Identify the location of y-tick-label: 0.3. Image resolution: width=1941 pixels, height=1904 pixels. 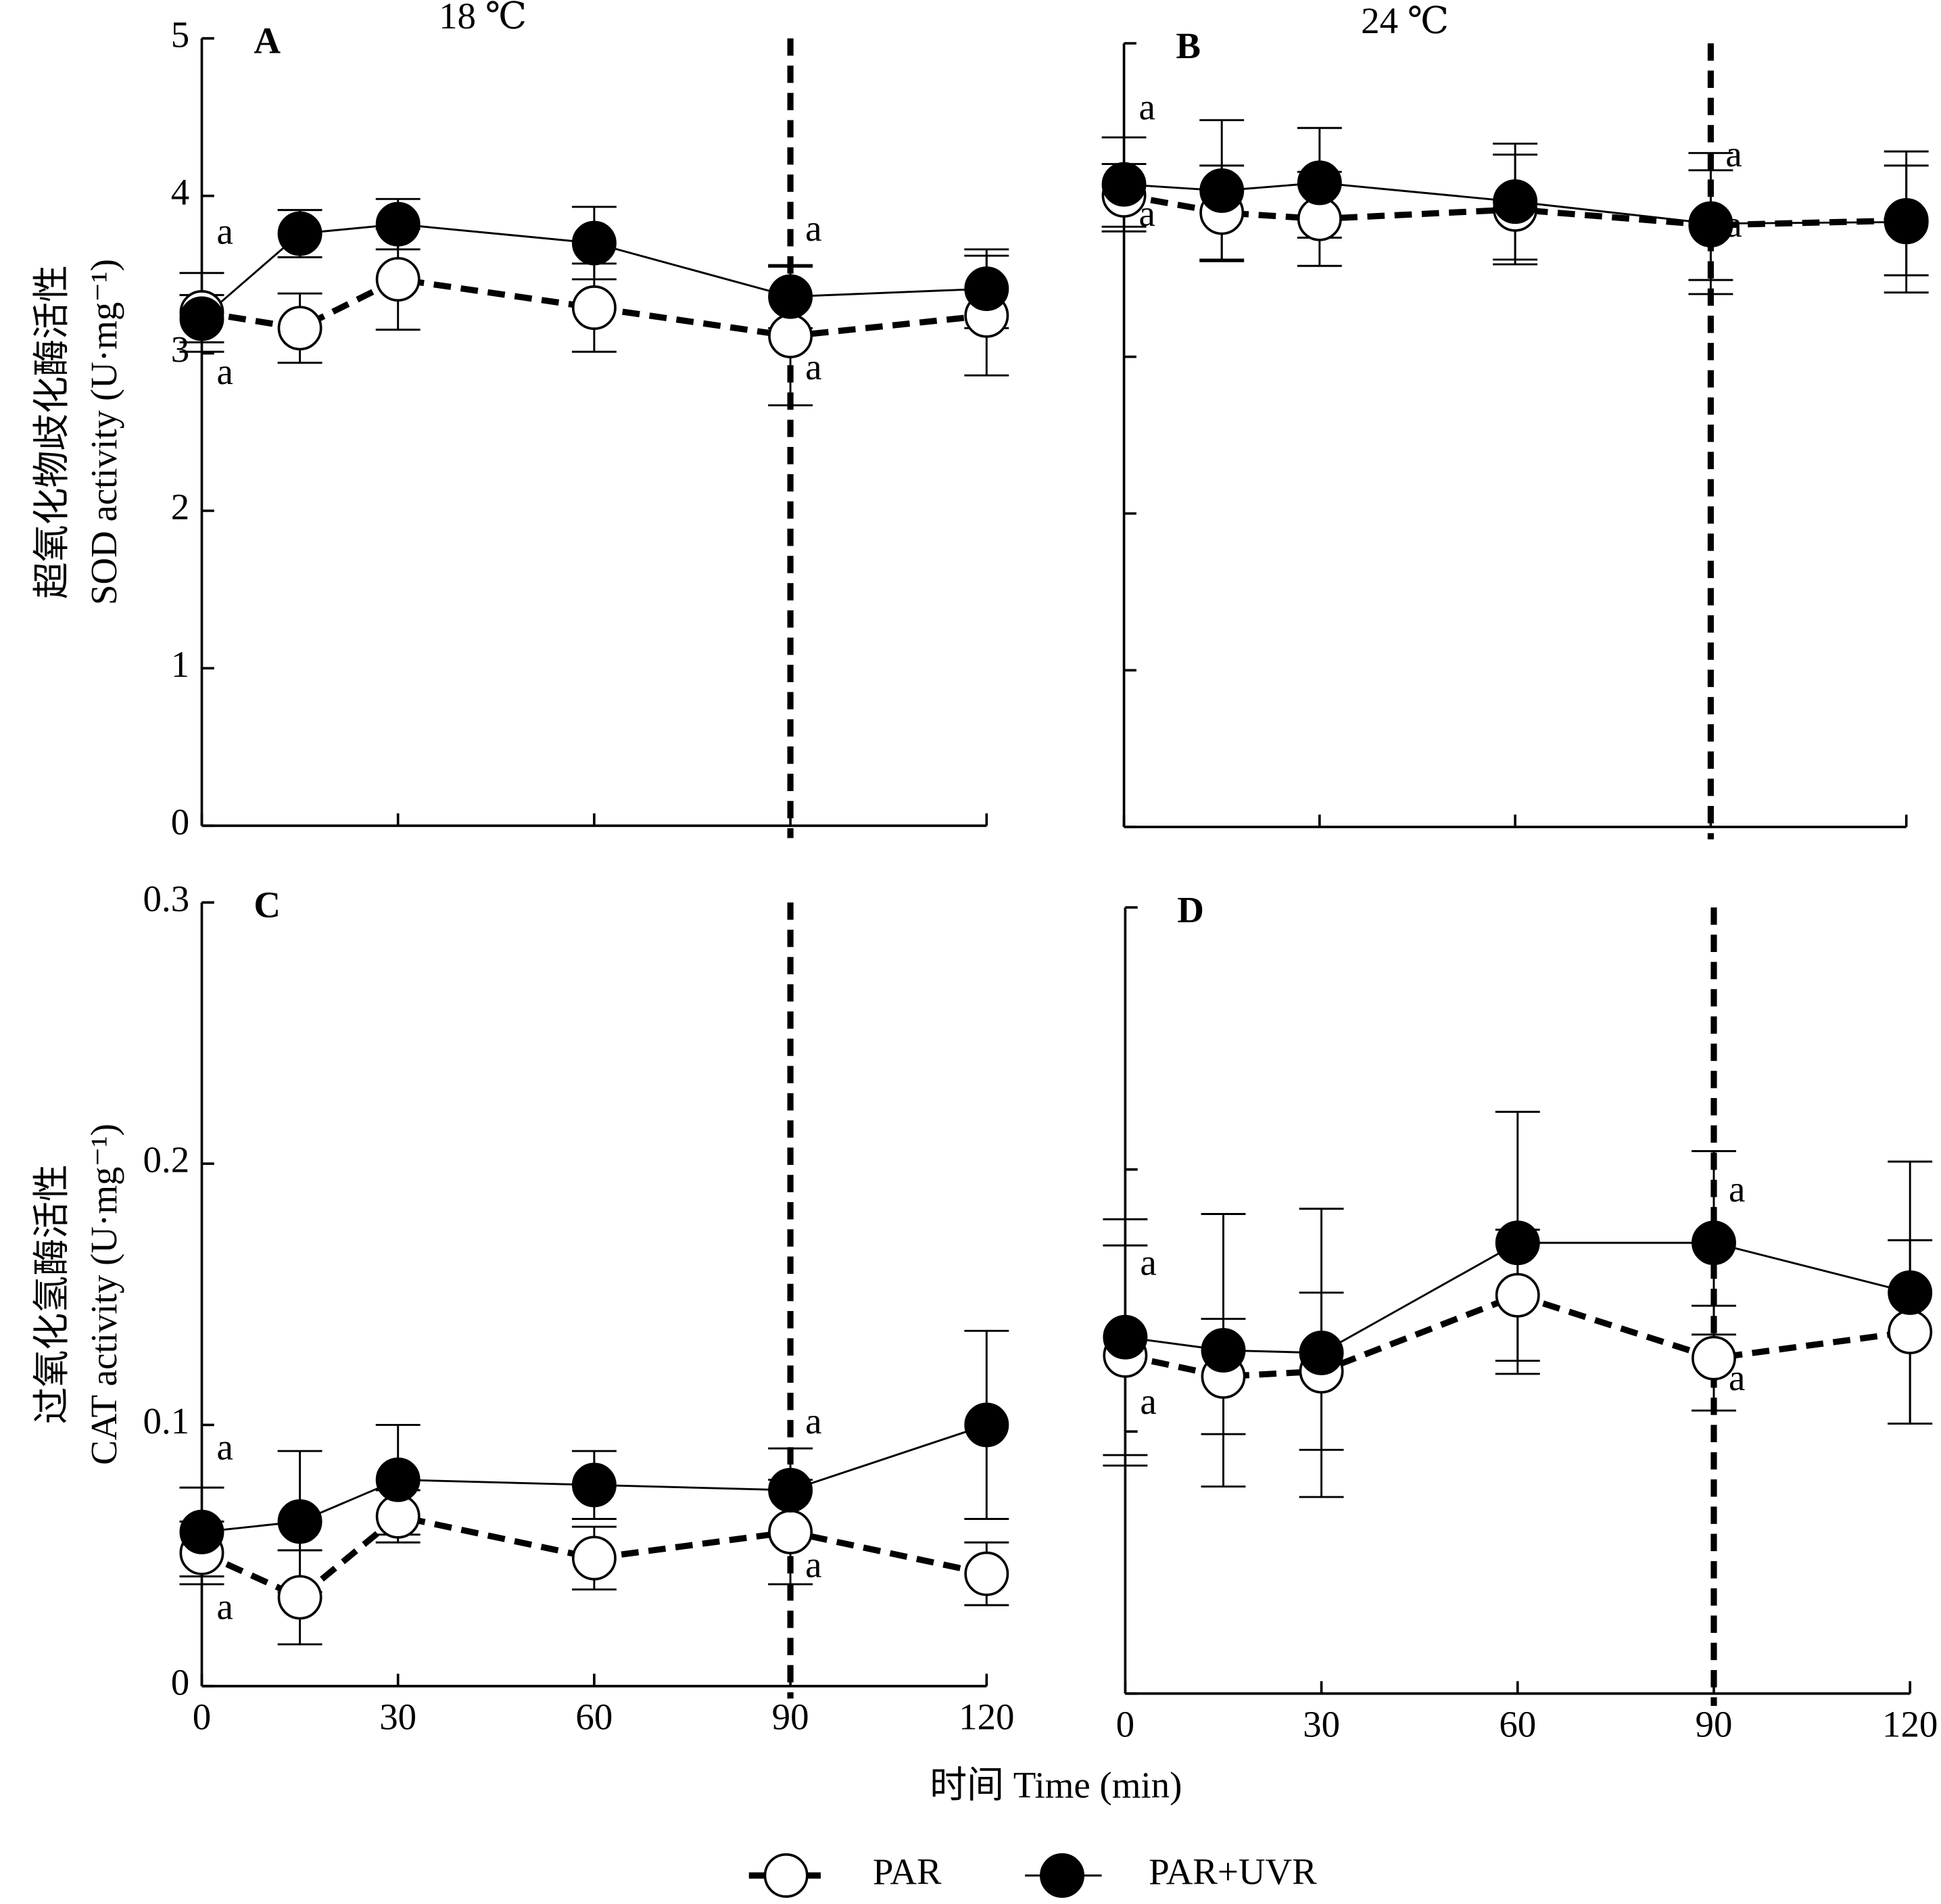
(166, 899).